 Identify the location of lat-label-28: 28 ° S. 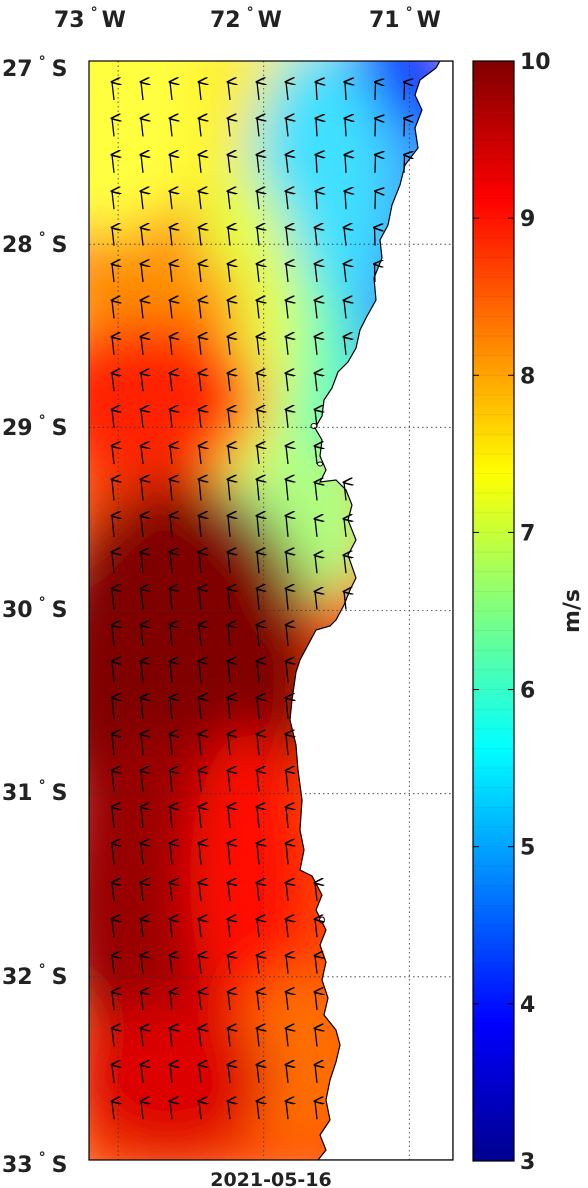
(34, 244).